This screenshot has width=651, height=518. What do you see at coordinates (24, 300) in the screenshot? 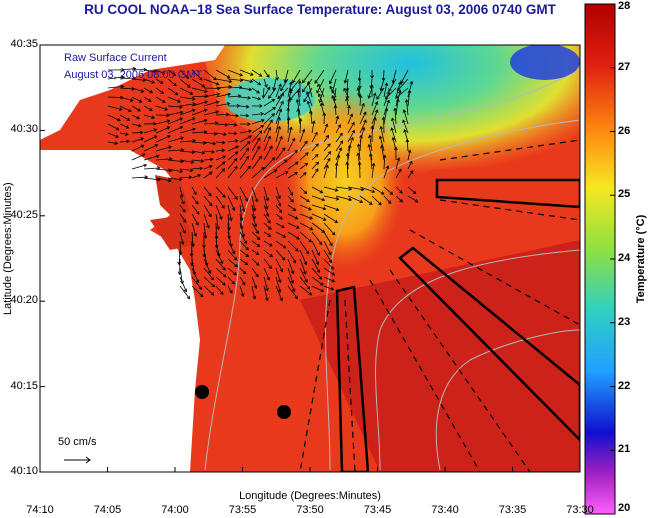
I see `y-tick-label: 40:20` at bounding box center [24, 300].